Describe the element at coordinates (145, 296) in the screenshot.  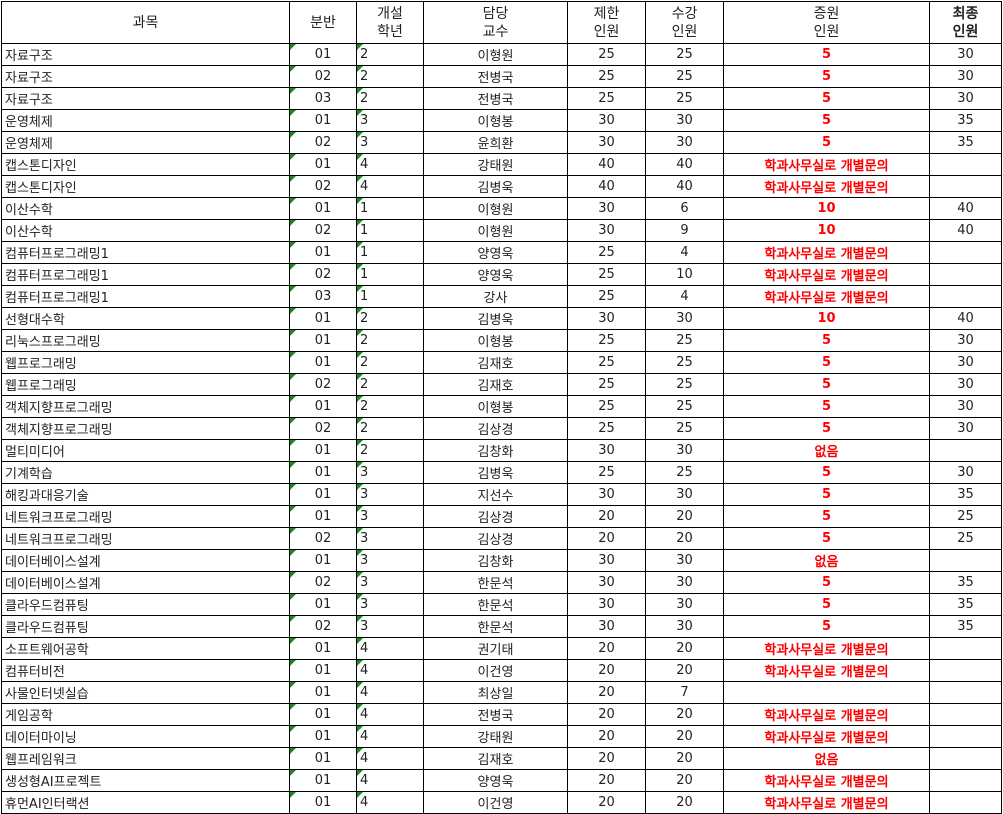
I see `cell-course: 컴퓨터프로그래밍1` at that location.